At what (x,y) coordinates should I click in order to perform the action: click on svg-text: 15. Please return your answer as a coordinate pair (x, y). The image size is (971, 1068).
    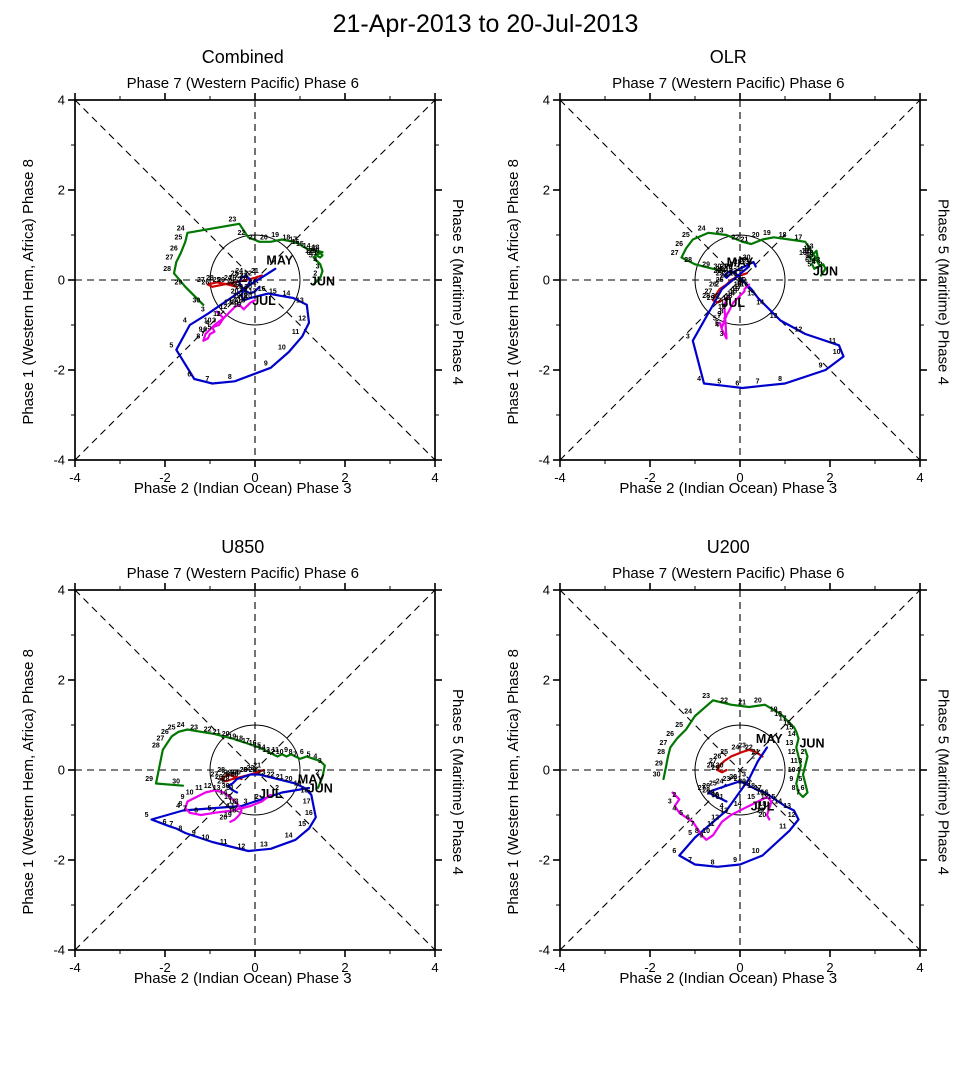
    Looking at the image, I should click on (751, 294).